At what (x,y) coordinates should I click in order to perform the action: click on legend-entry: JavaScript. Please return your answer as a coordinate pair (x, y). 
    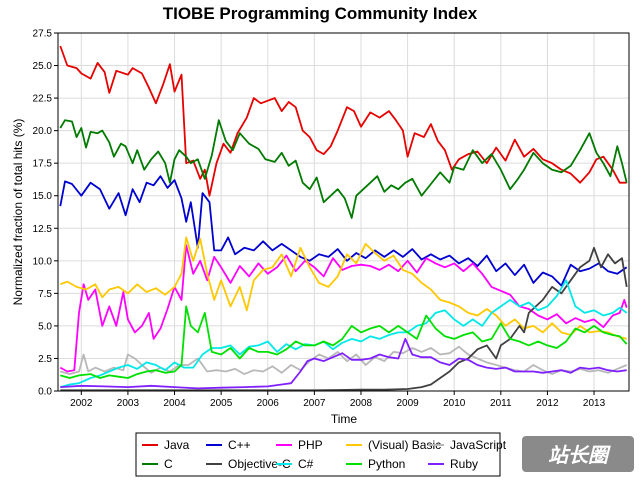
    Looking at the image, I should click on (478, 445).